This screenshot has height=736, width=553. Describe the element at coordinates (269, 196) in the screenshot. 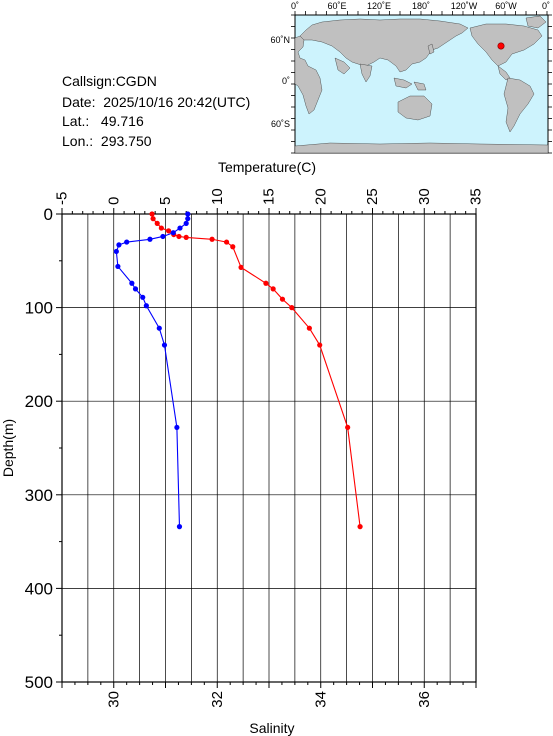

I see `temperature-tick-label: 15` at that location.